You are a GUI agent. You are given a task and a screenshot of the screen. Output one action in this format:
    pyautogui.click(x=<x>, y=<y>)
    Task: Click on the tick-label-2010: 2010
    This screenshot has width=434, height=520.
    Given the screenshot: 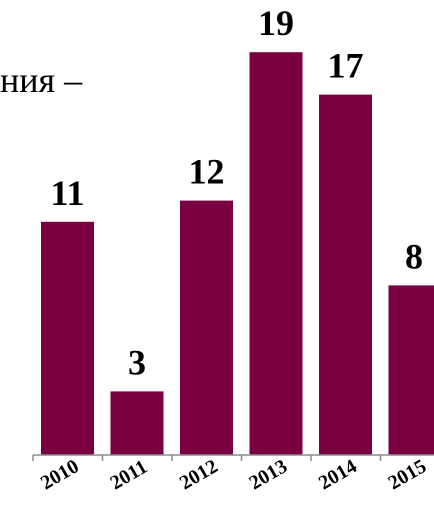 What is the action you would take?
    pyautogui.click(x=60, y=474)
    